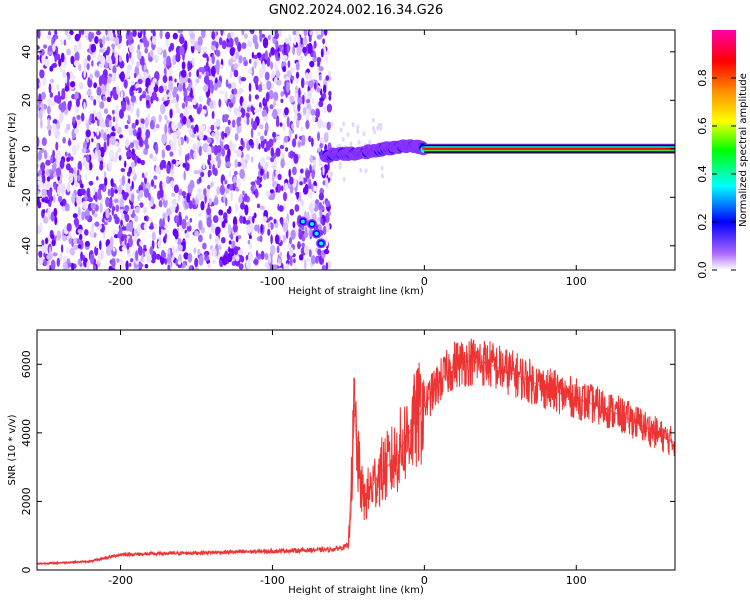 The width and height of the screenshot is (750, 600). I want to click on colorbar-tick-label: 0.6, so click(702, 126).